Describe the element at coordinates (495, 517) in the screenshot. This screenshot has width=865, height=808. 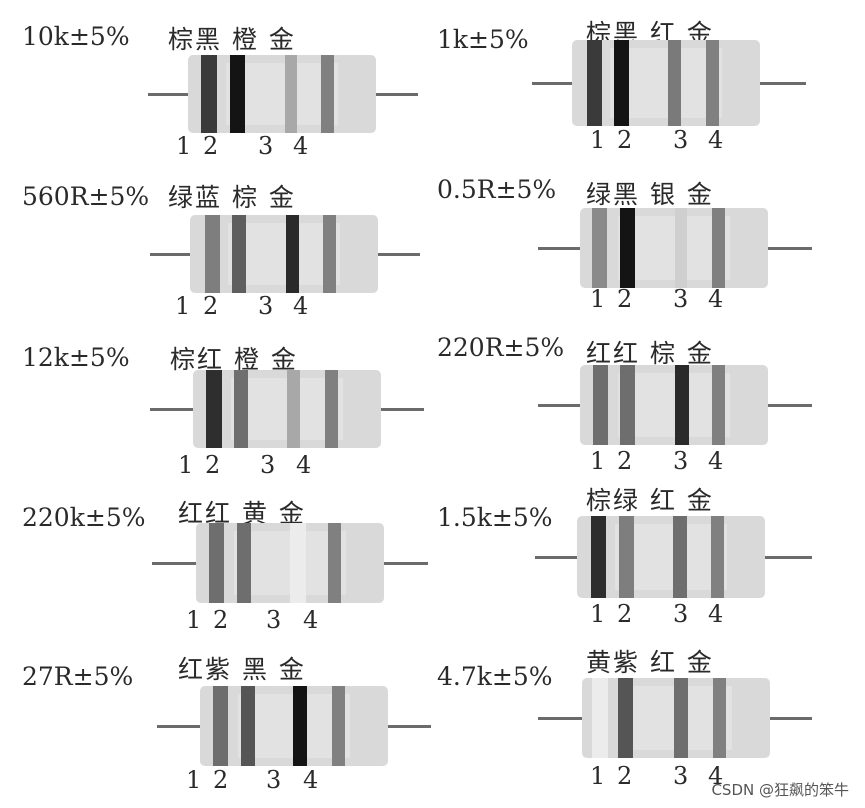
I see `resistance-value-label: 1.5k±5%` at that location.